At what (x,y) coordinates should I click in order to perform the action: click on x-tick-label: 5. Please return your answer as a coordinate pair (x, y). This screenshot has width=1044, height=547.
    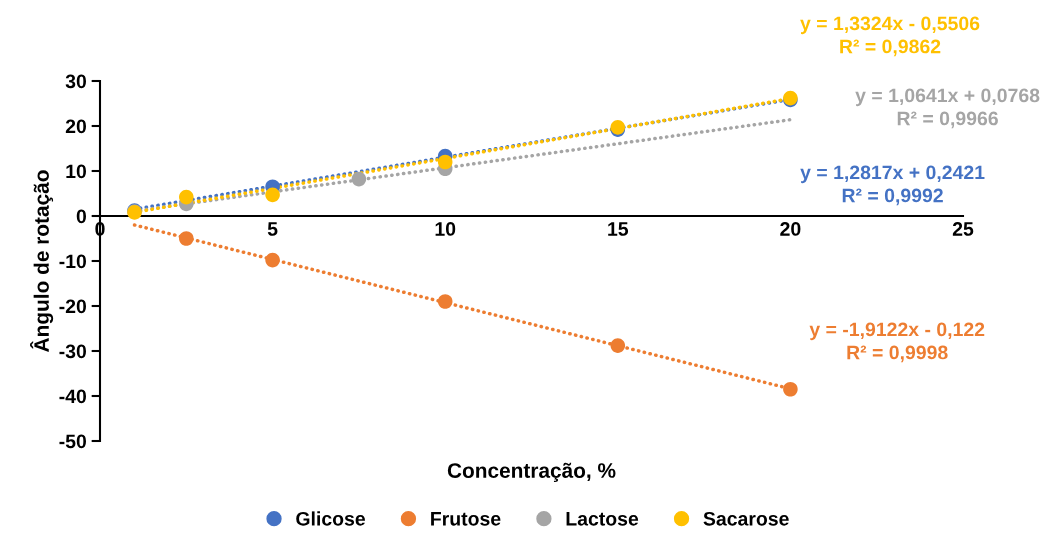
    Looking at the image, I should click on (272, 229).